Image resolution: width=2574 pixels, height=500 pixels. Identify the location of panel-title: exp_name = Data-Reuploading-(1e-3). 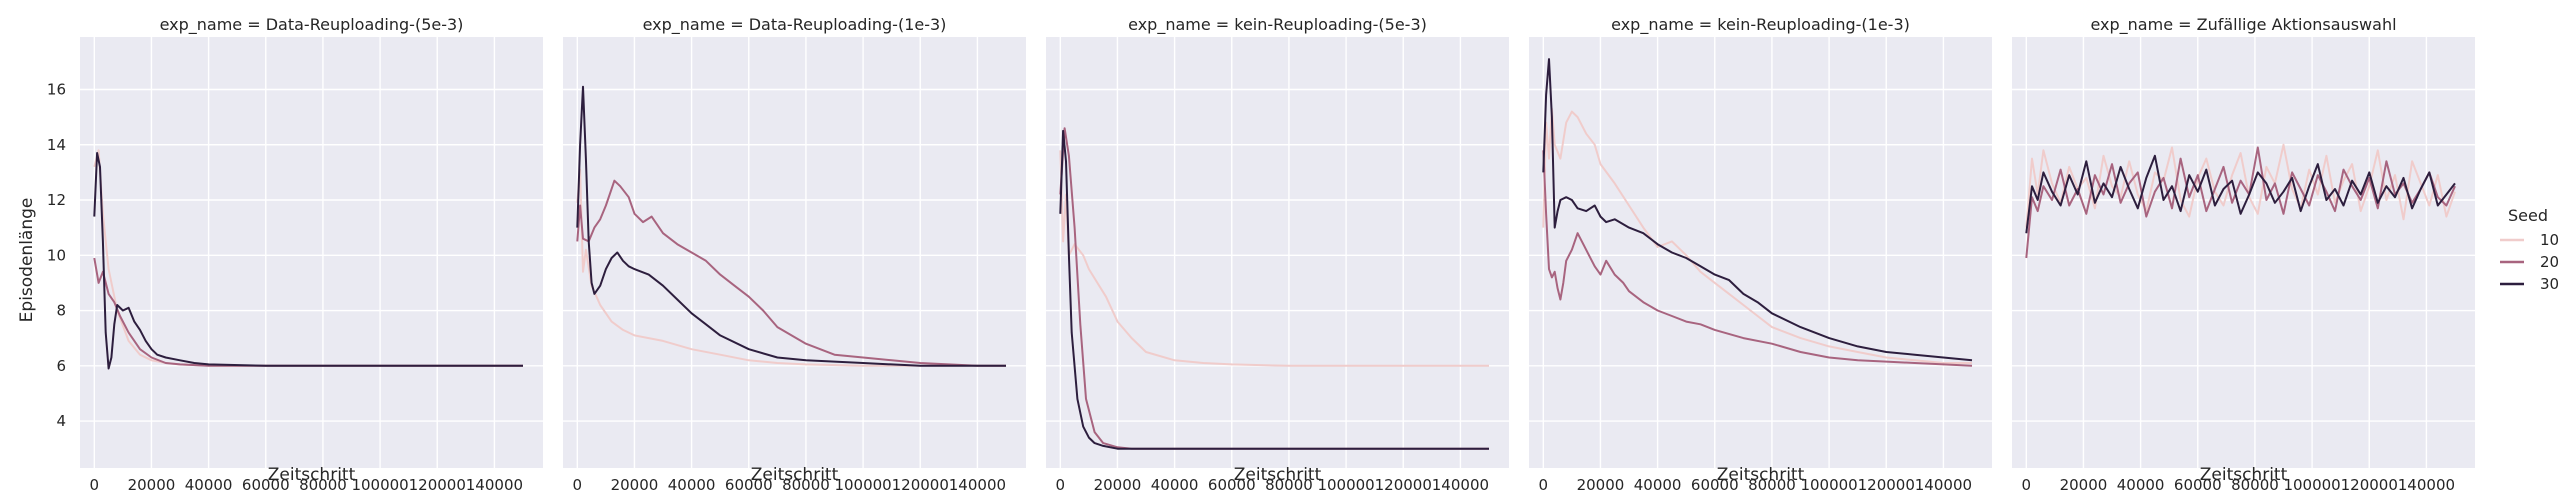
(795, 25).